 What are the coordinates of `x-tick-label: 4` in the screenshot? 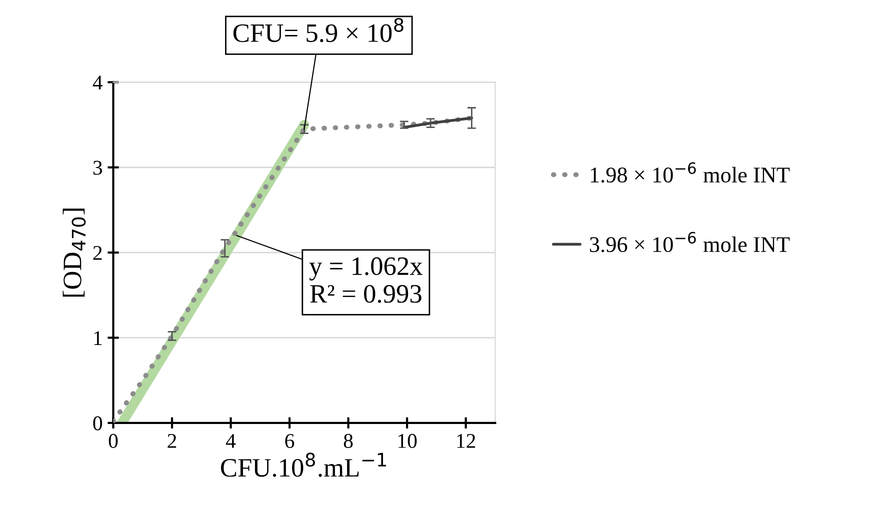 It's located at (231, 441).